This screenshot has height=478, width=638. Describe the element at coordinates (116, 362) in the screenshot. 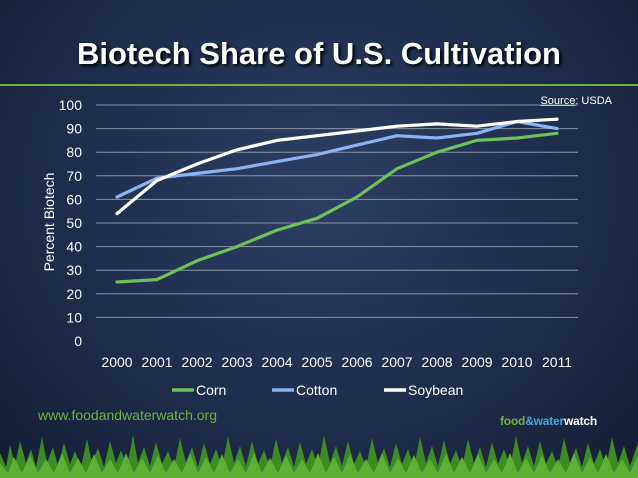

I see `x-tick-label: 2000` at that location.